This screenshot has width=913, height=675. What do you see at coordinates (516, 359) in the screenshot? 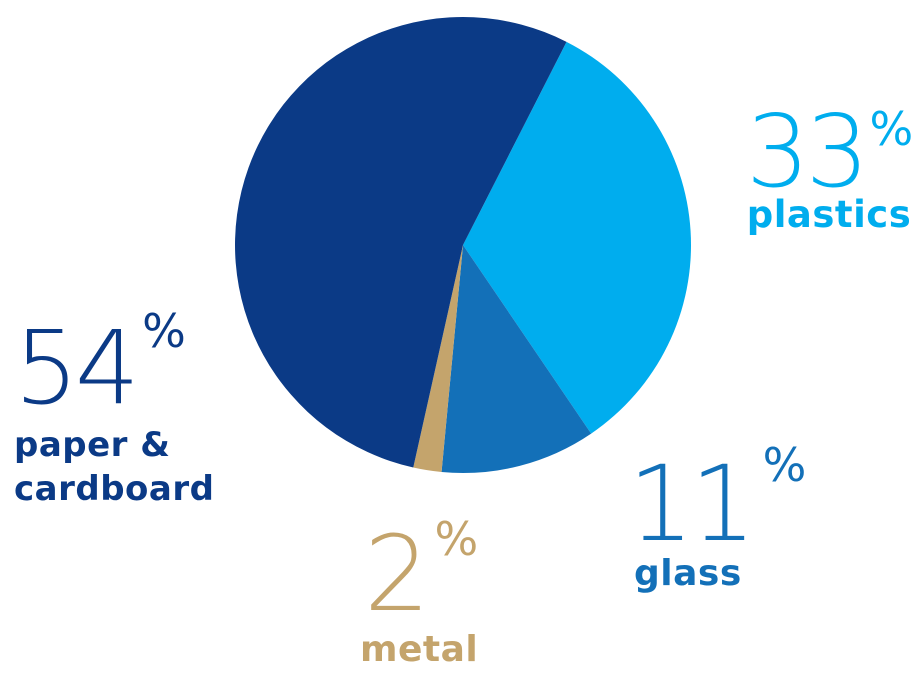
I see `pie-slice-glass` at bounding box center [516, 359].